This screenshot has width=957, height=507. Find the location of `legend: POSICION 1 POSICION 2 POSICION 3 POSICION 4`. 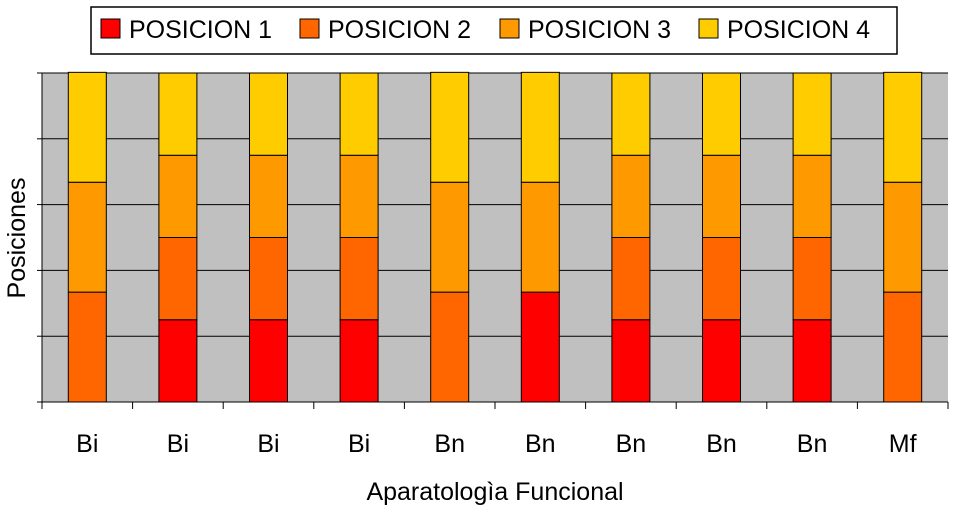

legend: POSICION 1 POSICION 2 POSICION 3 POSICION 4 is located at coordinates (494, 30).